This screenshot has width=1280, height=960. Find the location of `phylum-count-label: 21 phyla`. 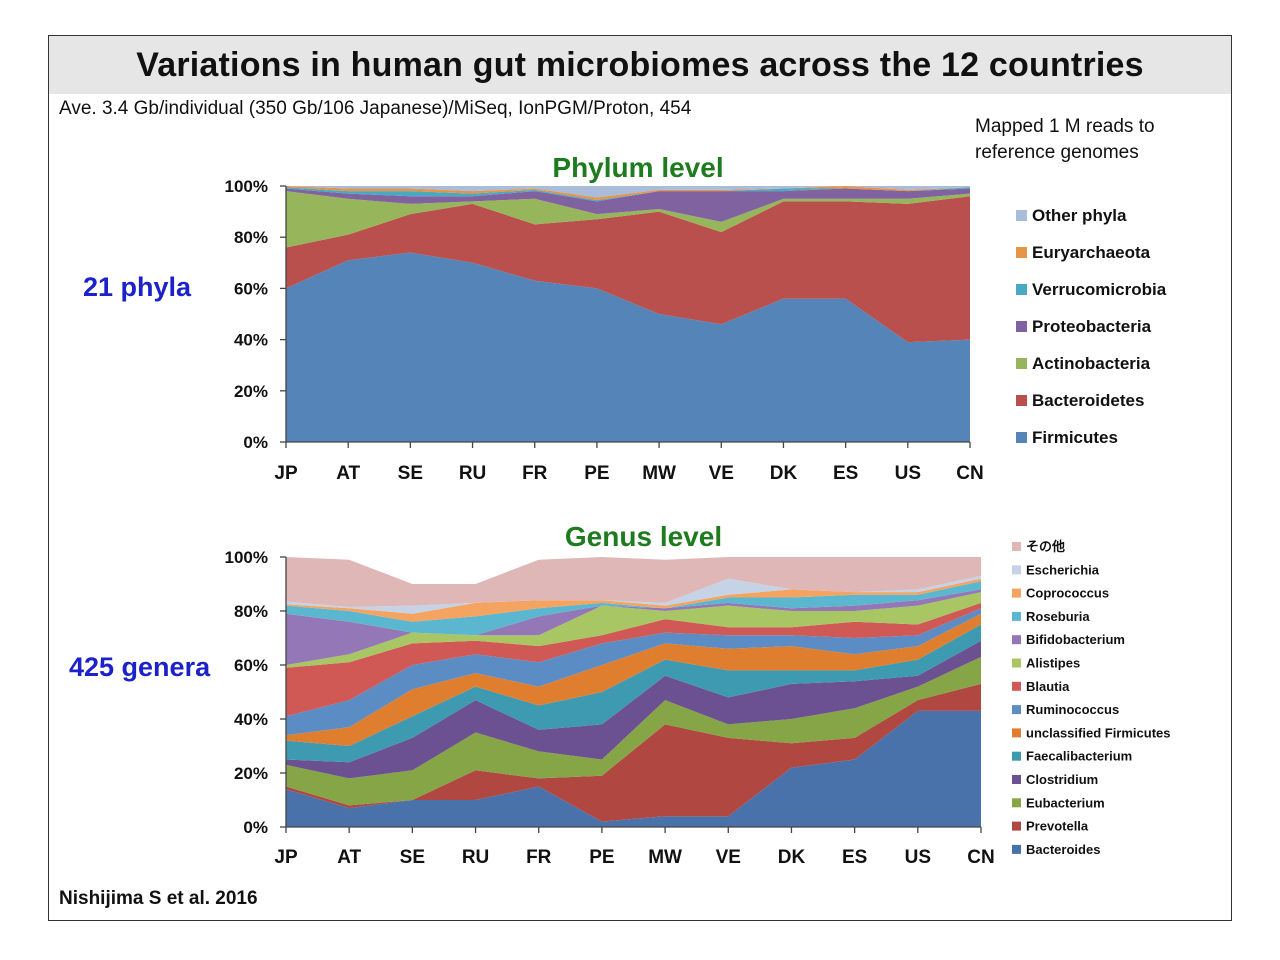

phylum-count-label: 21 phyla is located at coordinates (137, 287).